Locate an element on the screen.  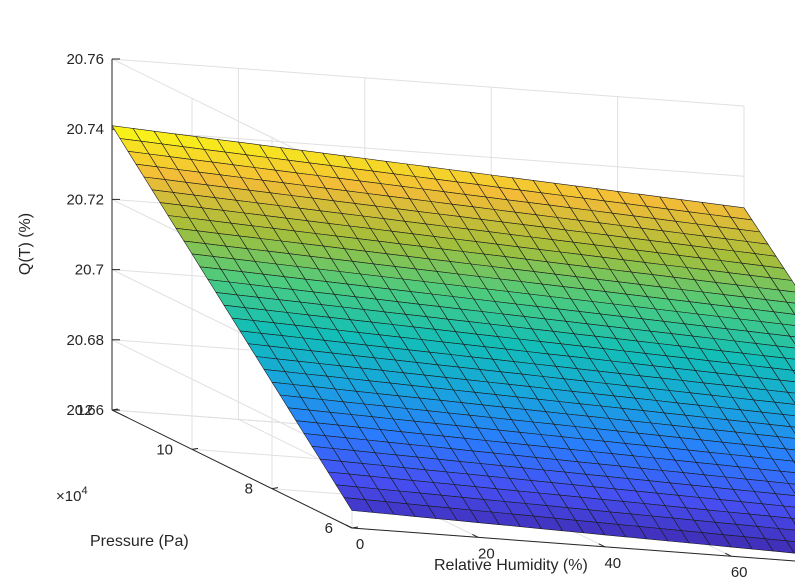
x-axis-label: Relative Humidity (%) is located at coordinates (511, 565).